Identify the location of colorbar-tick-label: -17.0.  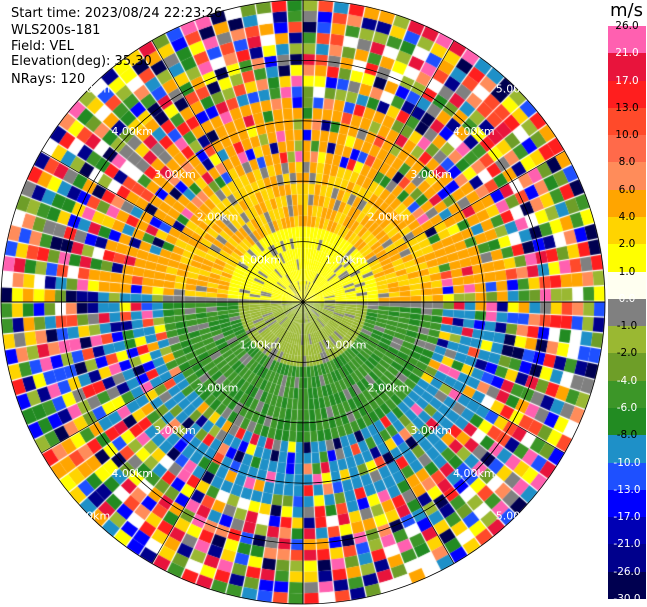
(627, 517).